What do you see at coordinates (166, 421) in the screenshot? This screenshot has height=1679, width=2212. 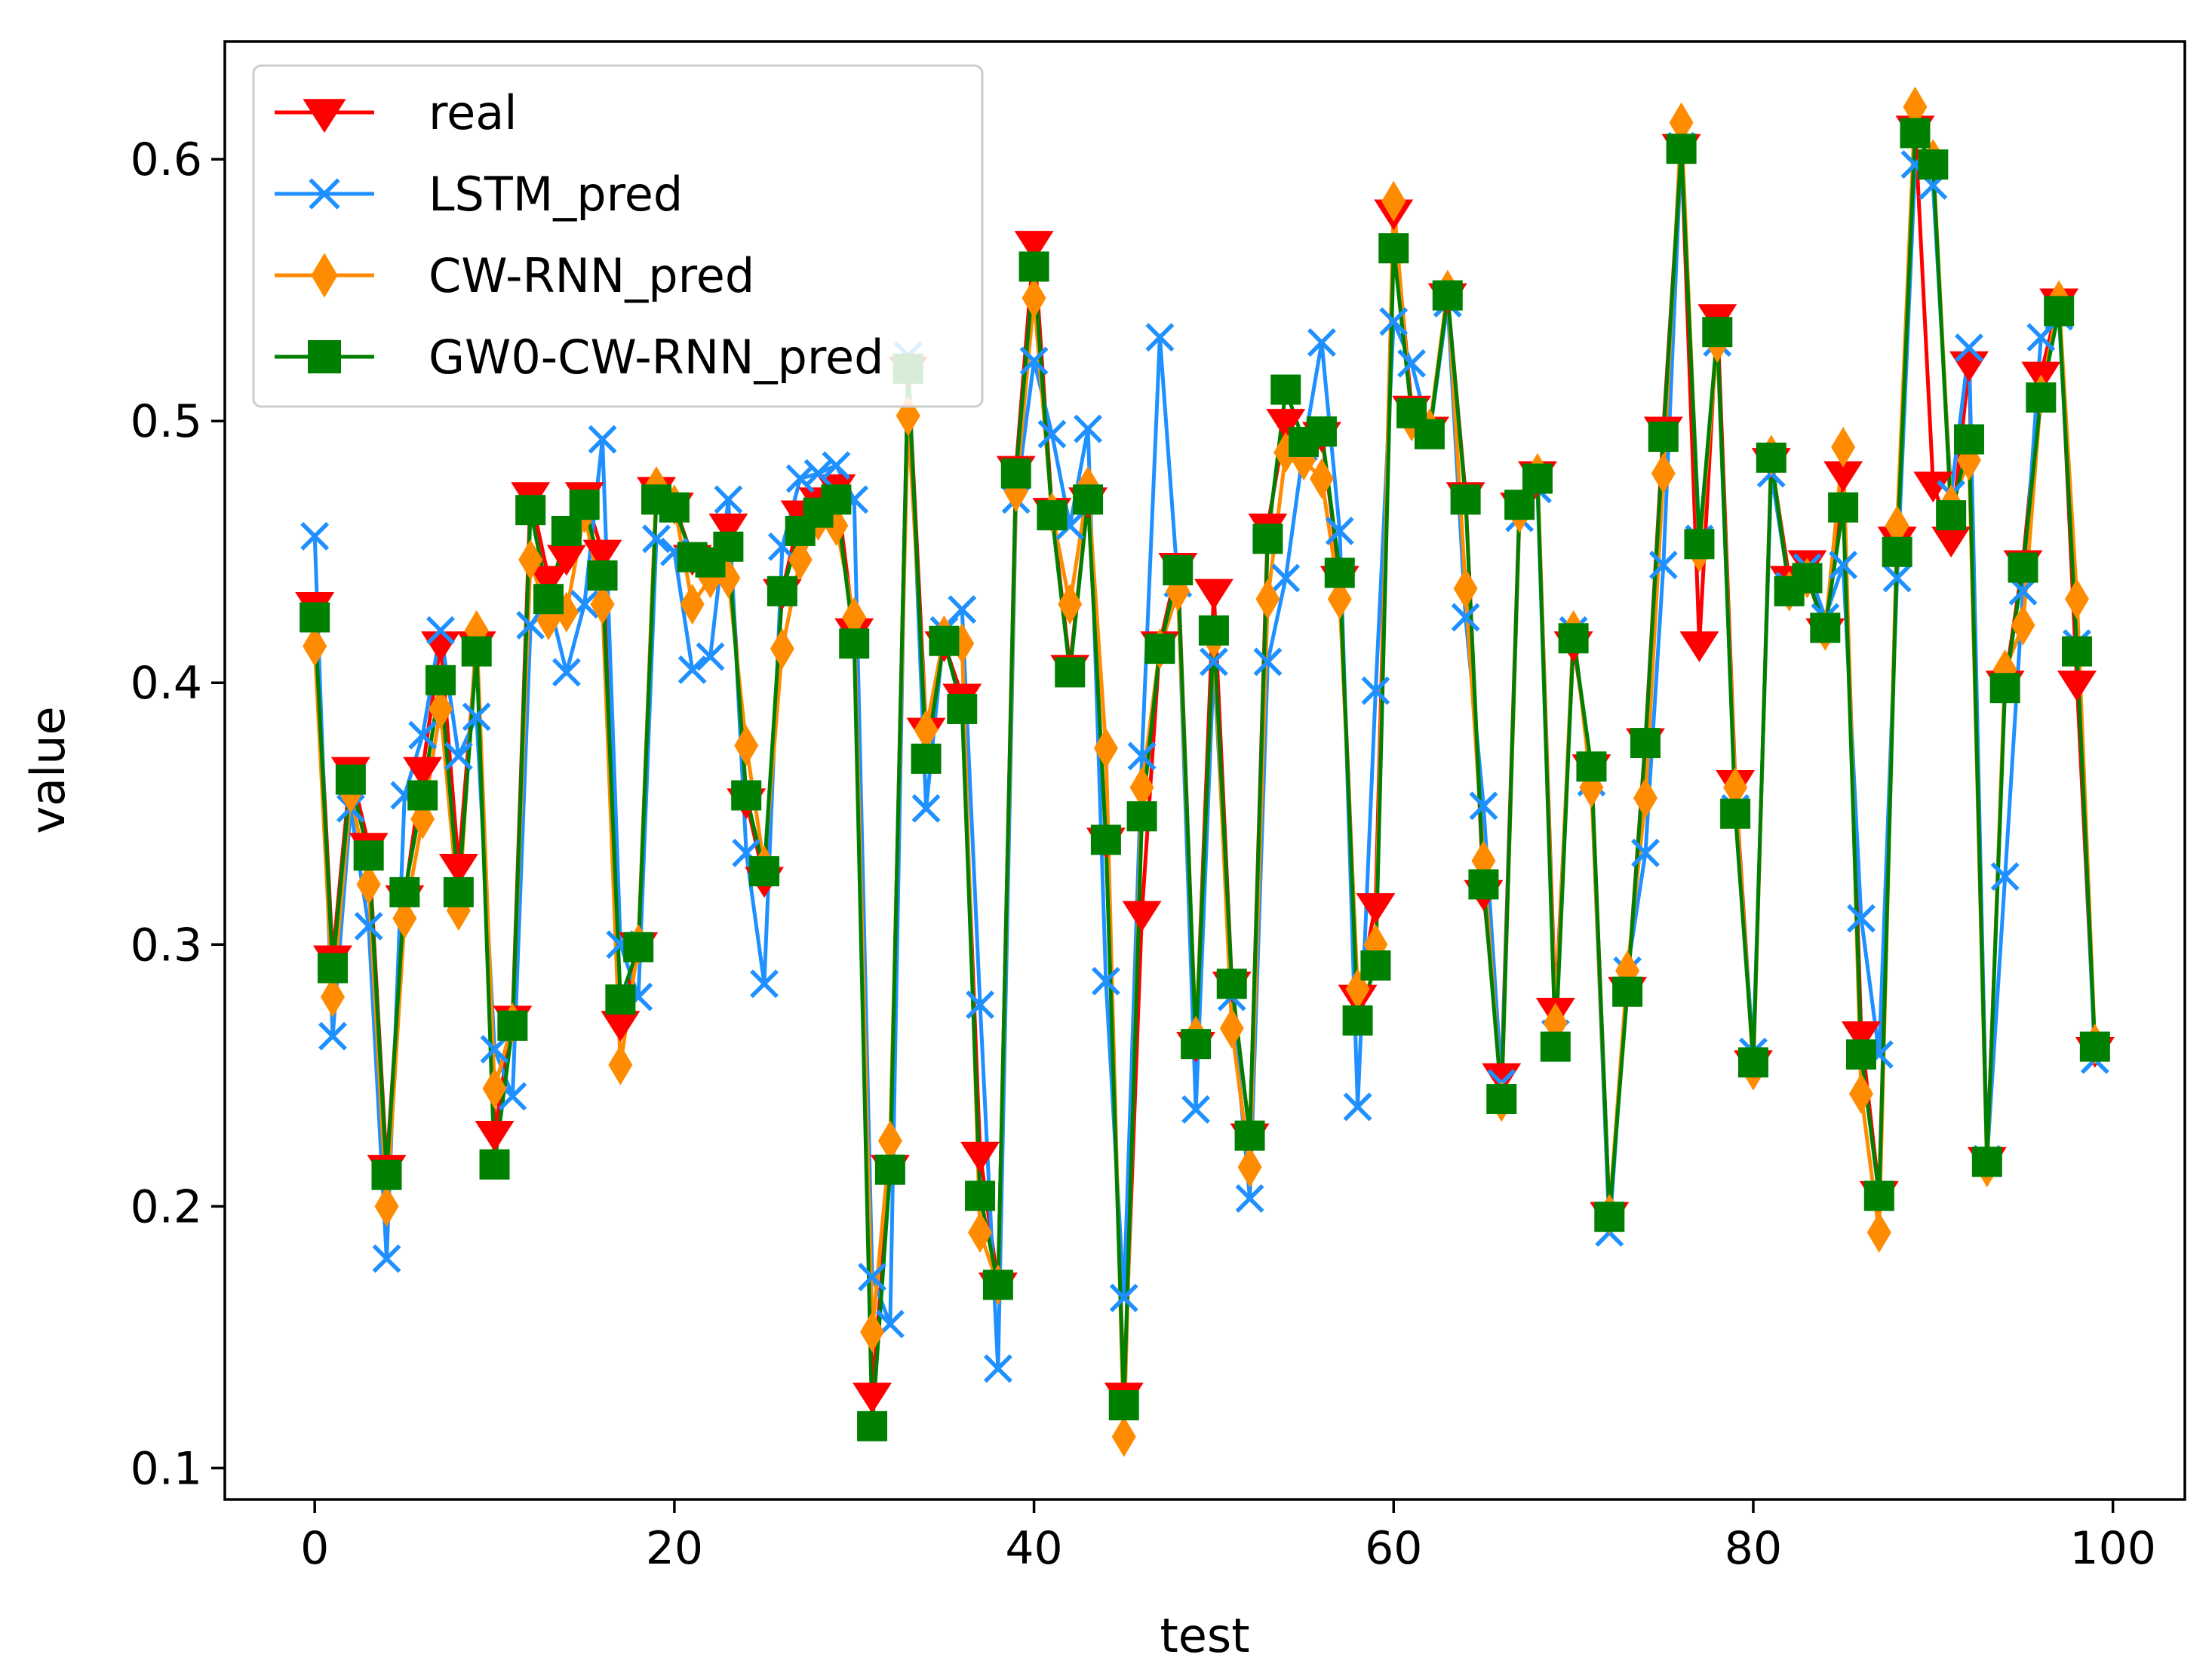 I see `y-tick-label: 0.5` at bounding box center [166, 421].